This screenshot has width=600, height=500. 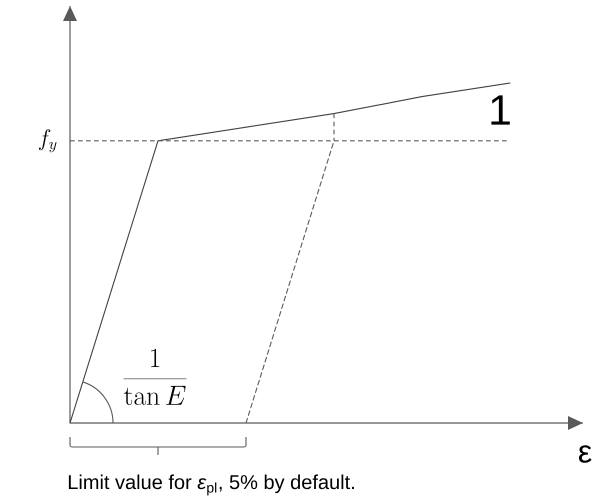 What do you see at coordinates (585, 454) in the screenshot?
I see `x-axis-title: ε` at bounding box center [585, 454].